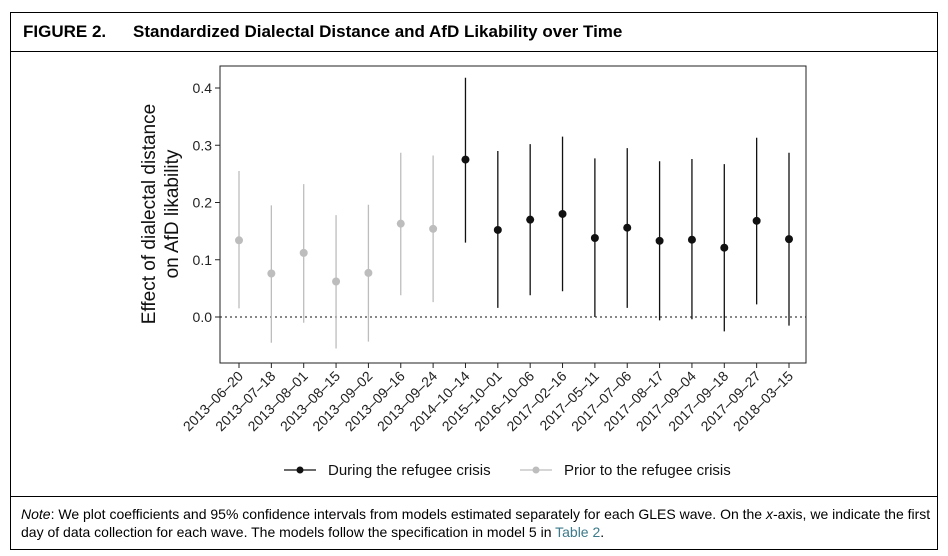 Image resolution: width=948 pixels, height=556 pixels. What do you see at coordinates (36, 514) in the screenshot?
I see `note-prefix: Note` at bounding box center [36, 514].